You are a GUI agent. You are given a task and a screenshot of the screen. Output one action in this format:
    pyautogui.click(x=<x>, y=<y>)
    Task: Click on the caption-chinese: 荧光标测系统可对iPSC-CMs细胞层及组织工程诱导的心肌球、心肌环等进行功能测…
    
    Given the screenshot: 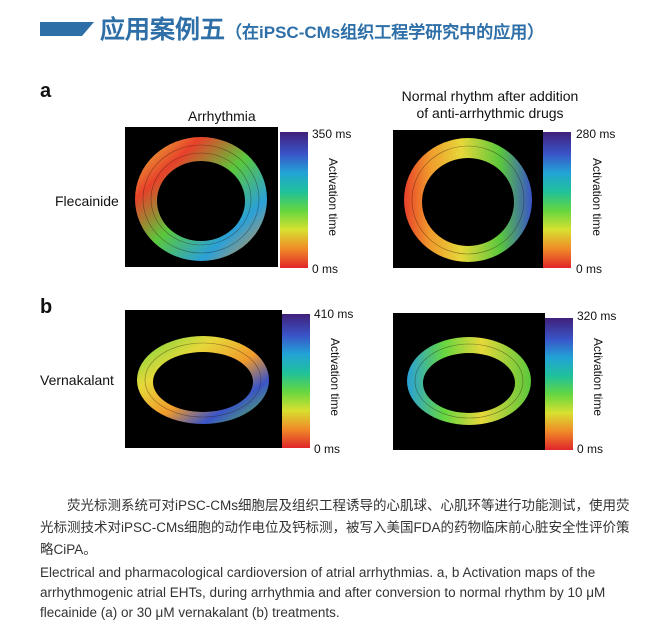 What is the action you would take?
    pyautogui.click(x=335, y=527)
    